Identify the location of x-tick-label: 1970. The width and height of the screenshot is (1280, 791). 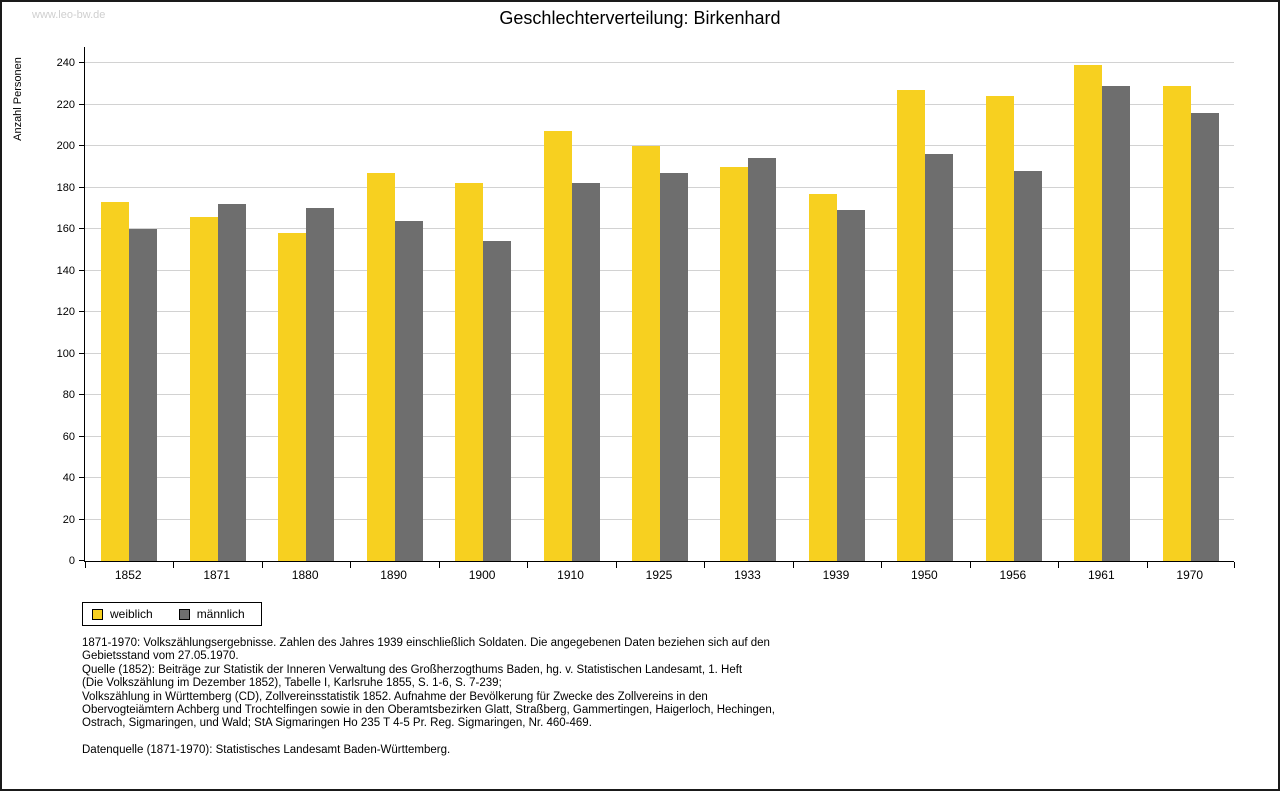
(1190, 575).